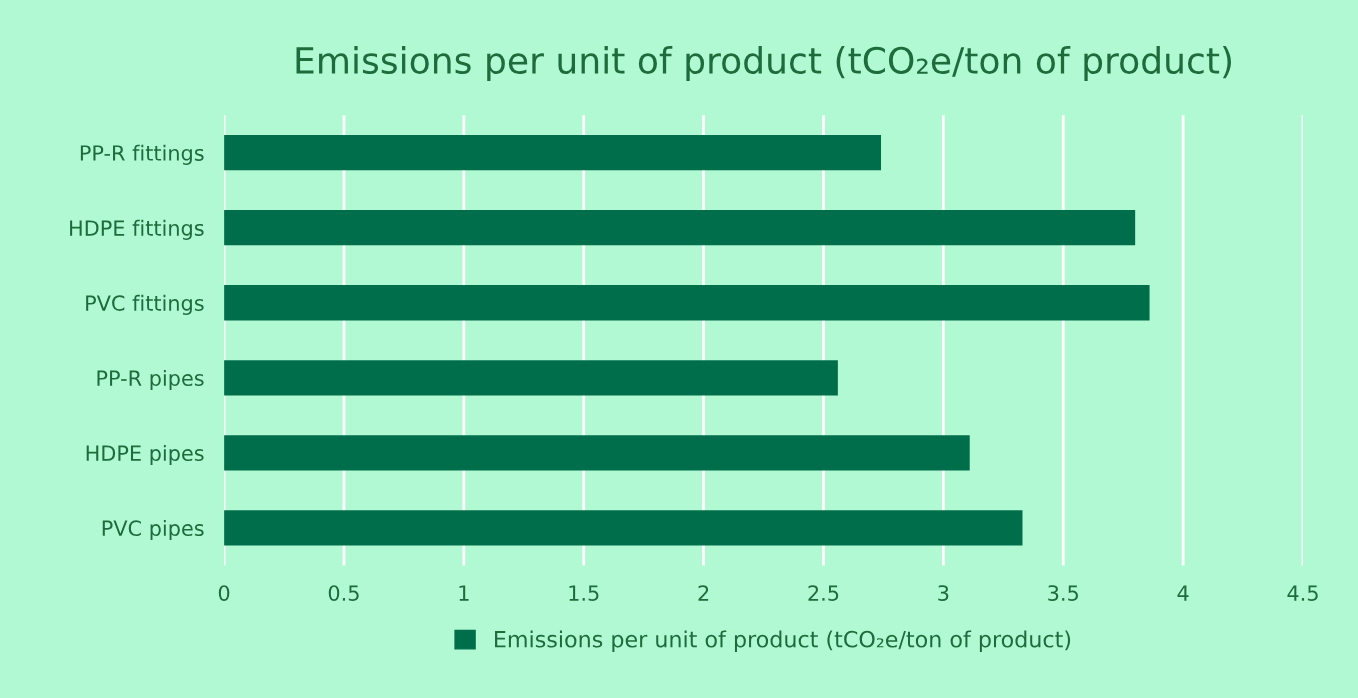  I want to click on y-tick-label: PVC fittings, so click(145, 305).